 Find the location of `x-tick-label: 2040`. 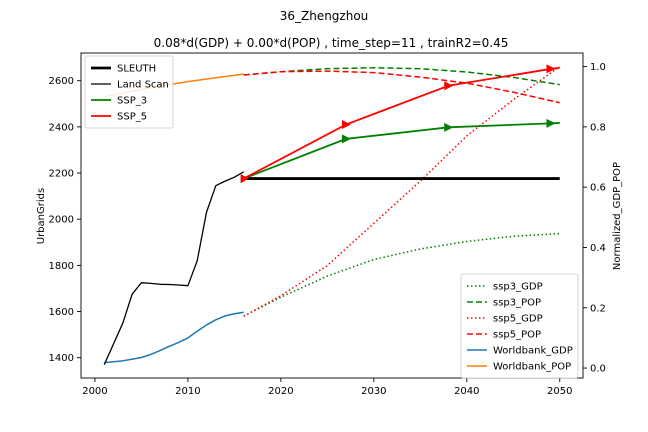

x-tick-label: 2040 is located at coordinates (466, 391).